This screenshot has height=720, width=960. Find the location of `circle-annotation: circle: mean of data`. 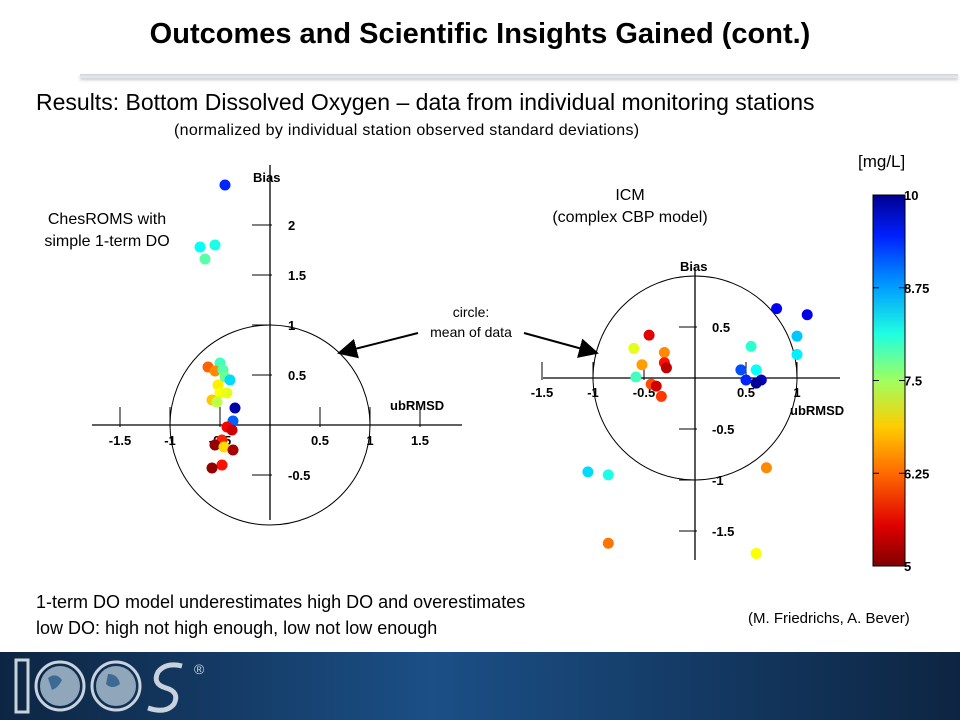

circle-annotation: circle: mean of data is located at coordinates (471, 322).